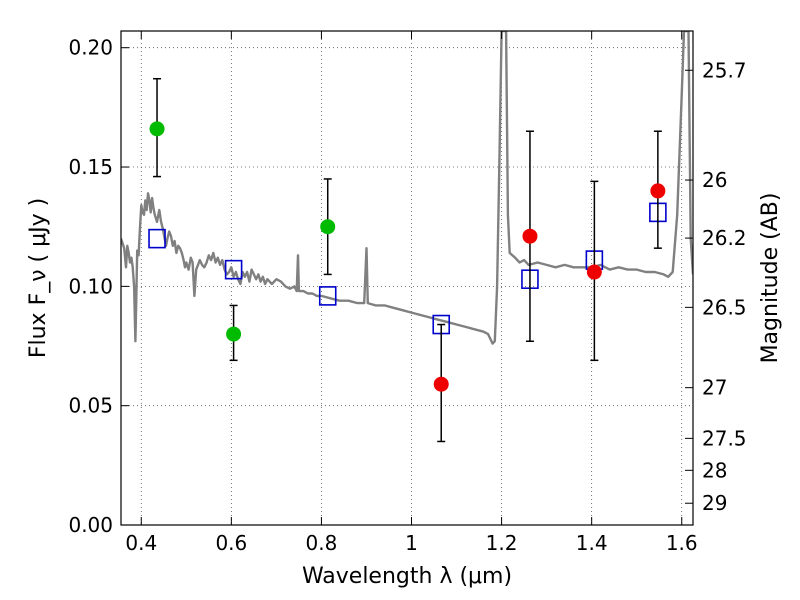 This screenshot has width=800, height=600. Describe the element at coordinates (724, 238) in the screenshot. I see `magnitude-tick-label: 26.2` at that location.